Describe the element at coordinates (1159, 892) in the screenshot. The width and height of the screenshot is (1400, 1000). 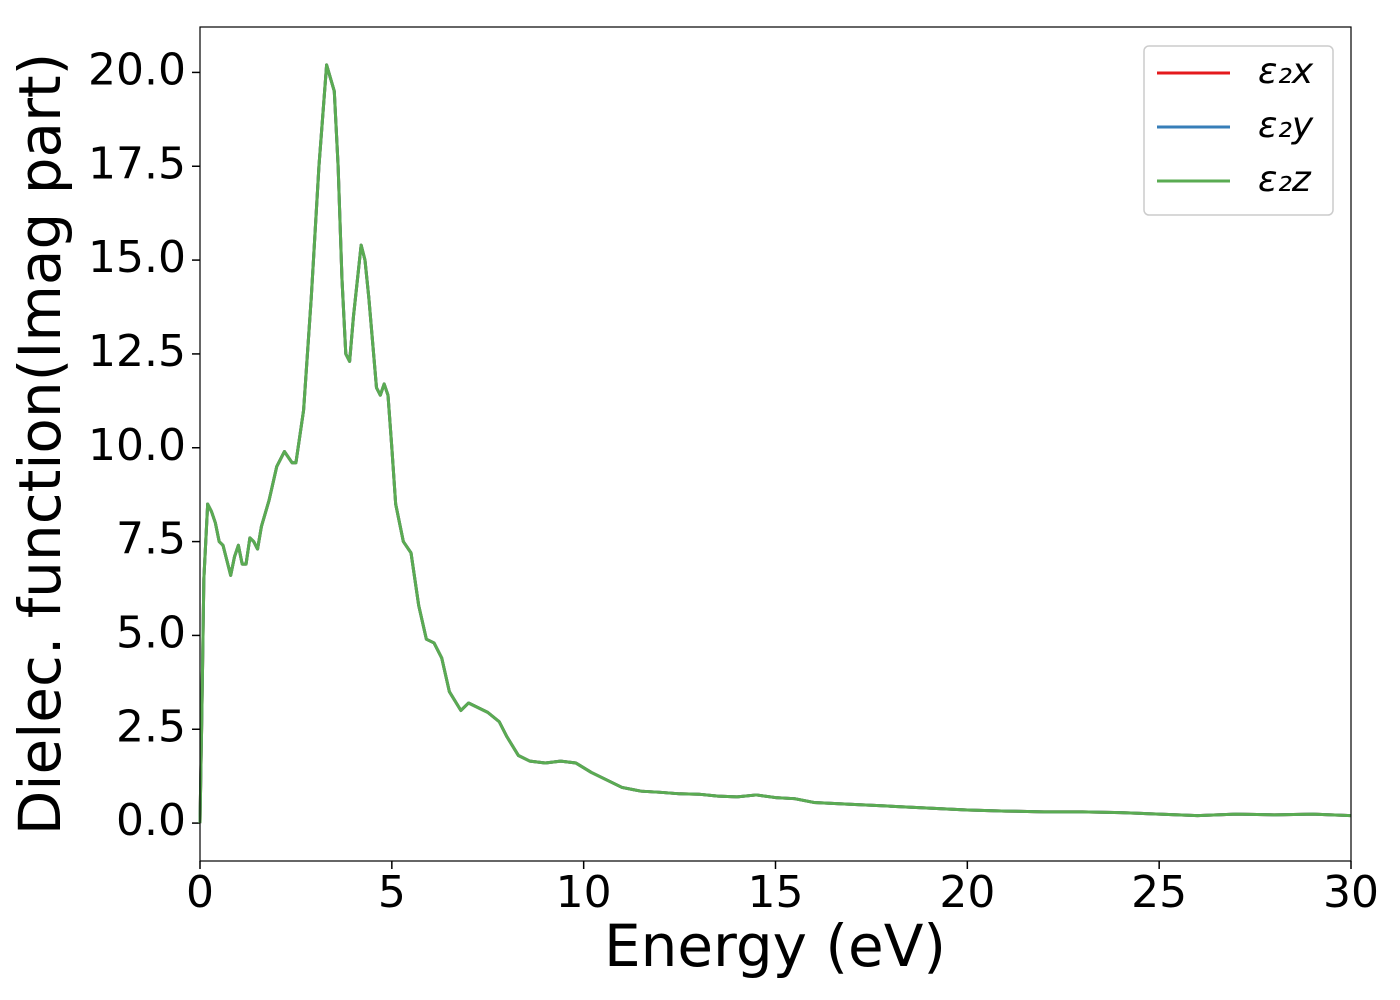
I see `x-tick-label: 25` at that location.